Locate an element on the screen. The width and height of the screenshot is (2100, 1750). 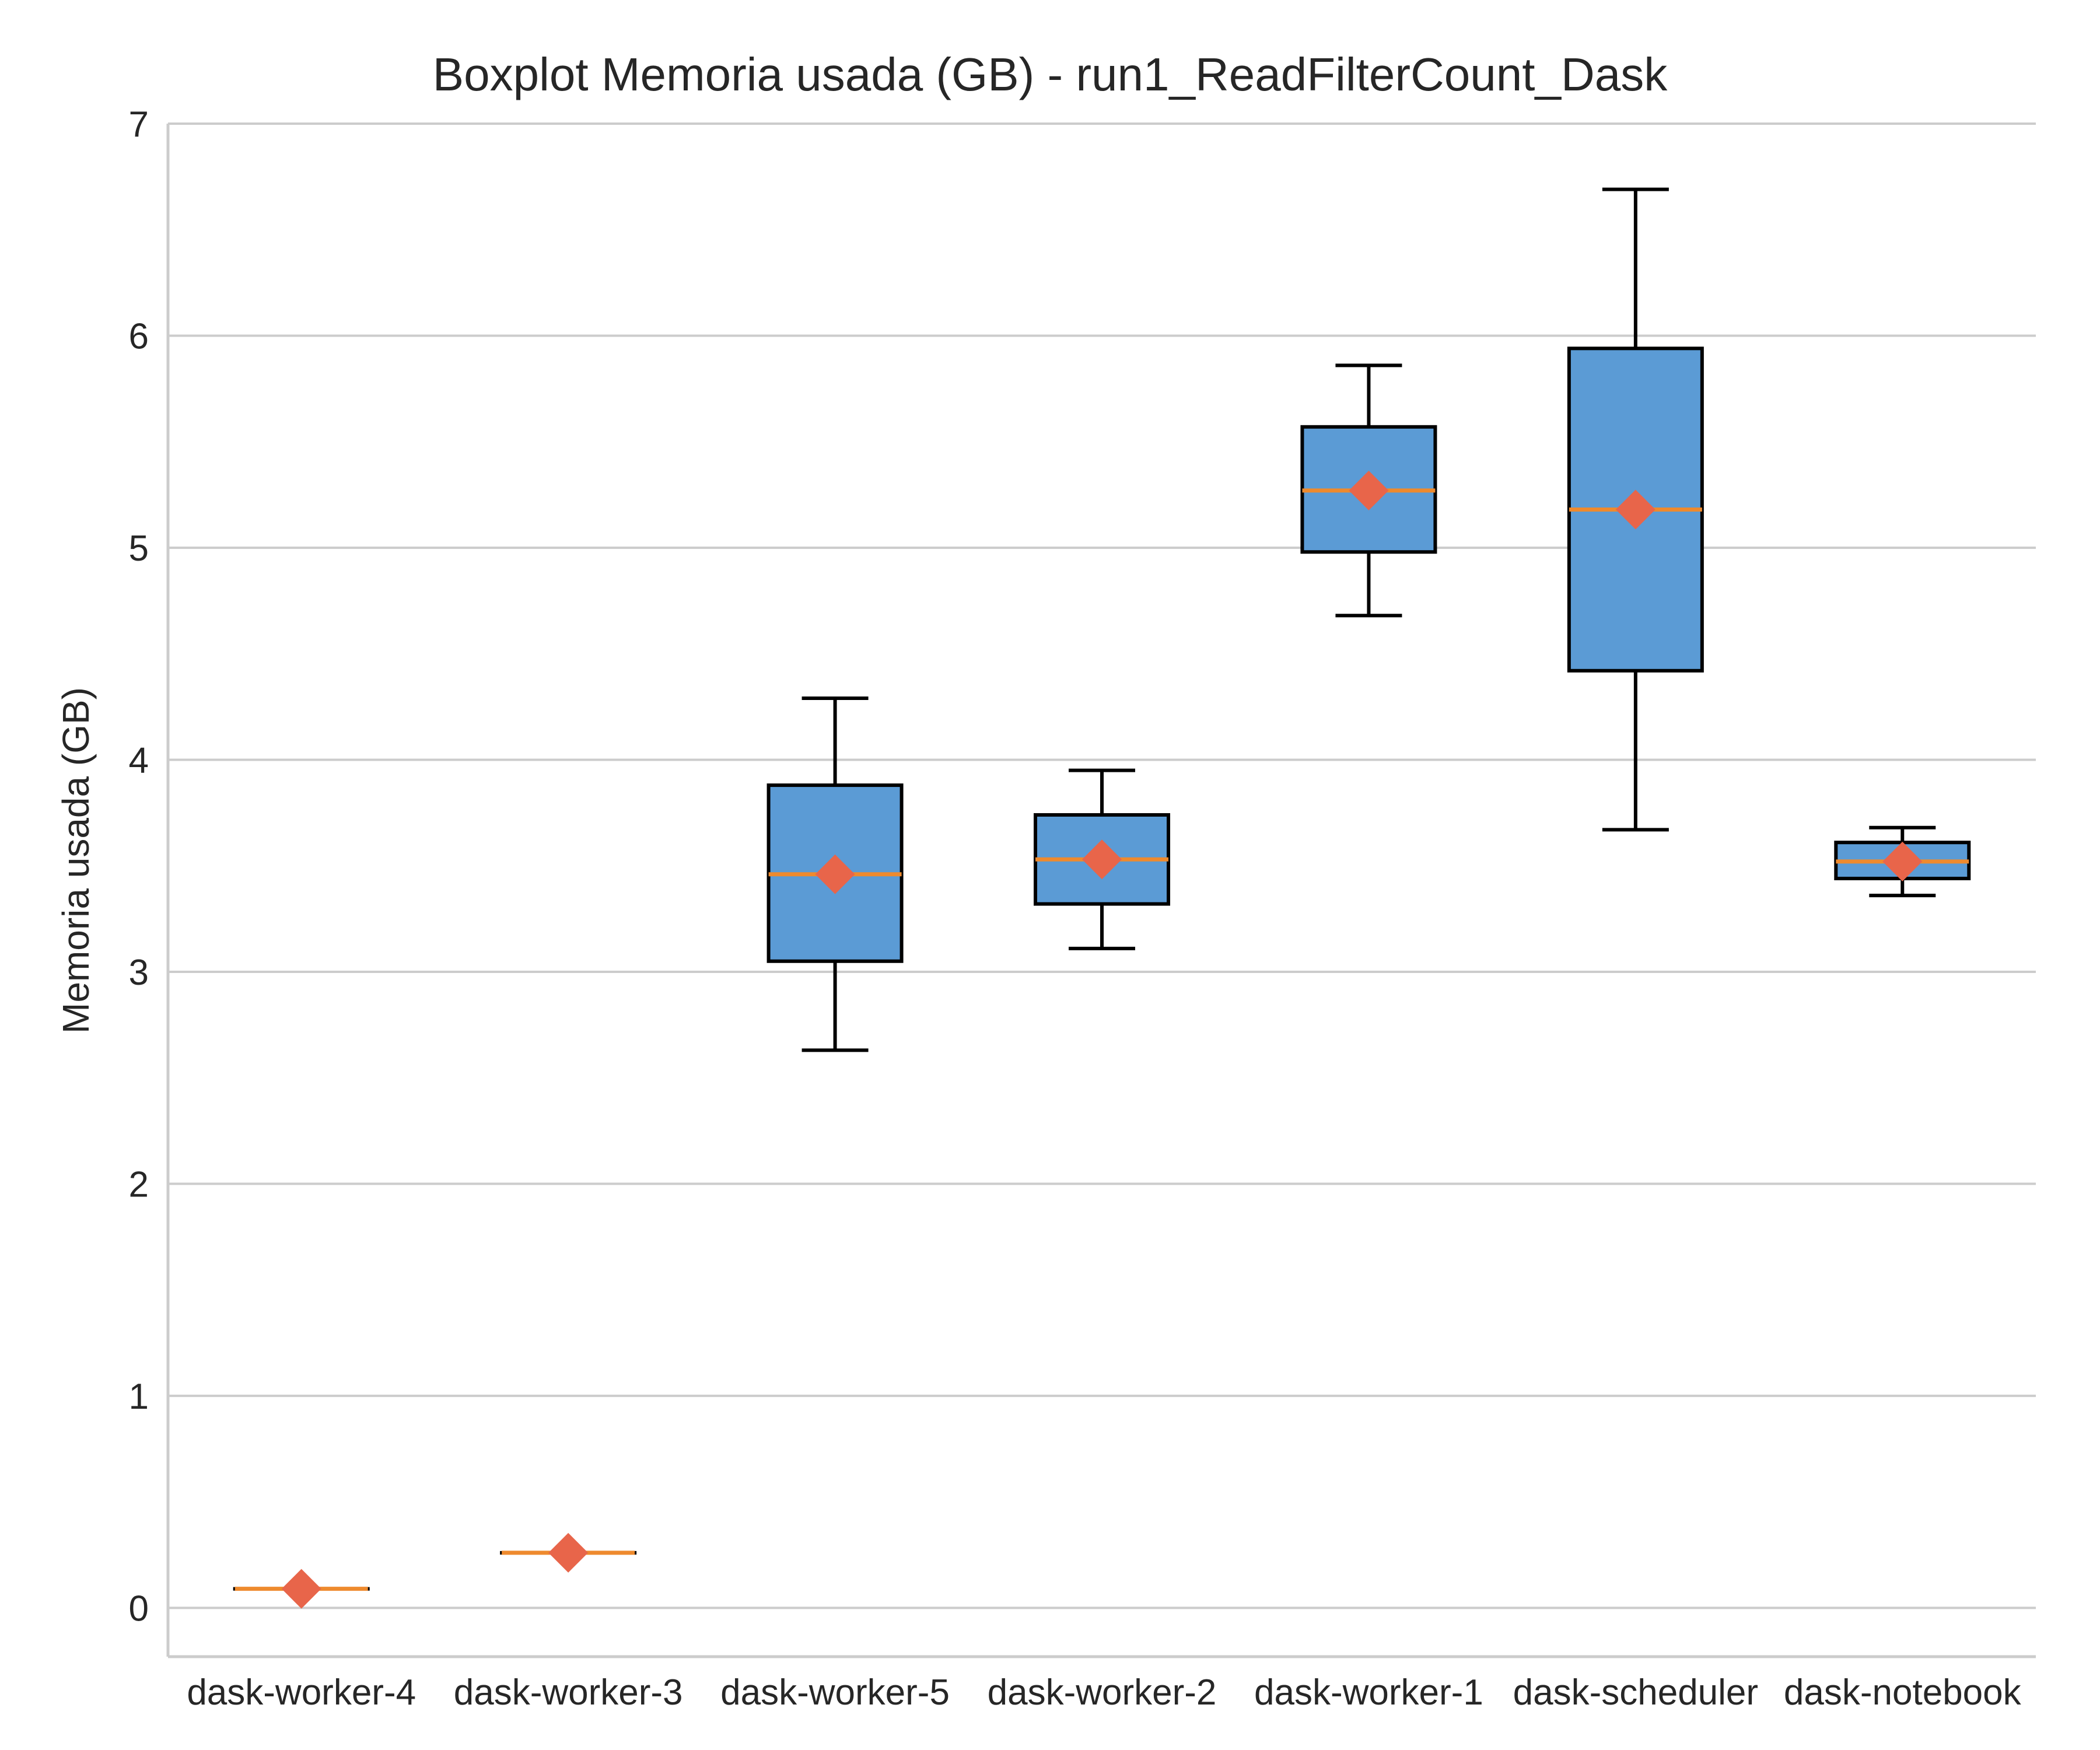
y-axis-label: Memoria usada (GB) is located at coordinates (76, 860).